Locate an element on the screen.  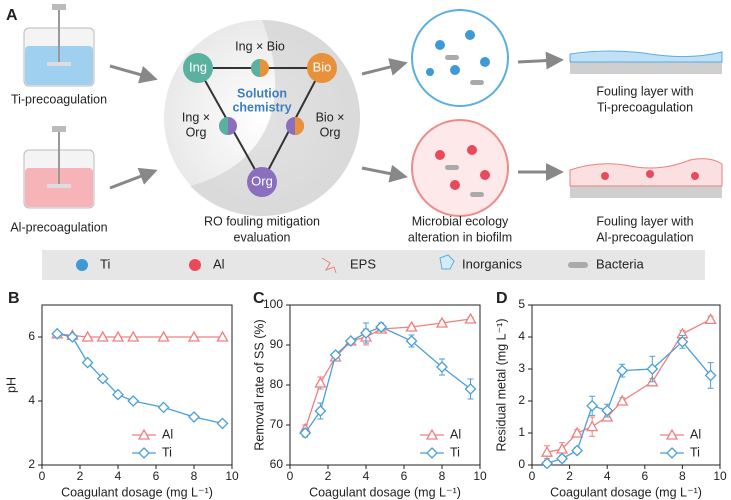
beaker-label: Al-precoagulation is located at coordinates (58, 227).